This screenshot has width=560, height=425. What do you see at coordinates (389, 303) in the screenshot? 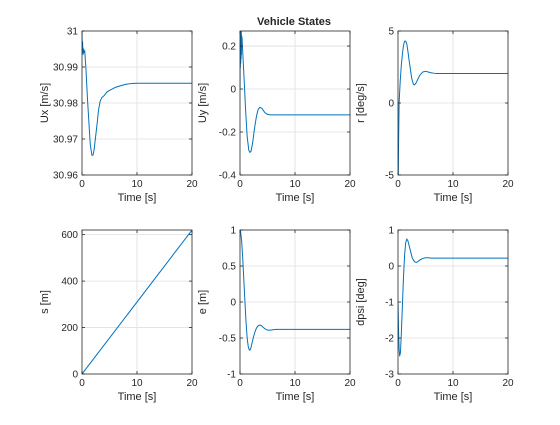
I see `subplot-6-ytick-label-2: -1` at bounding box center [389, 303].